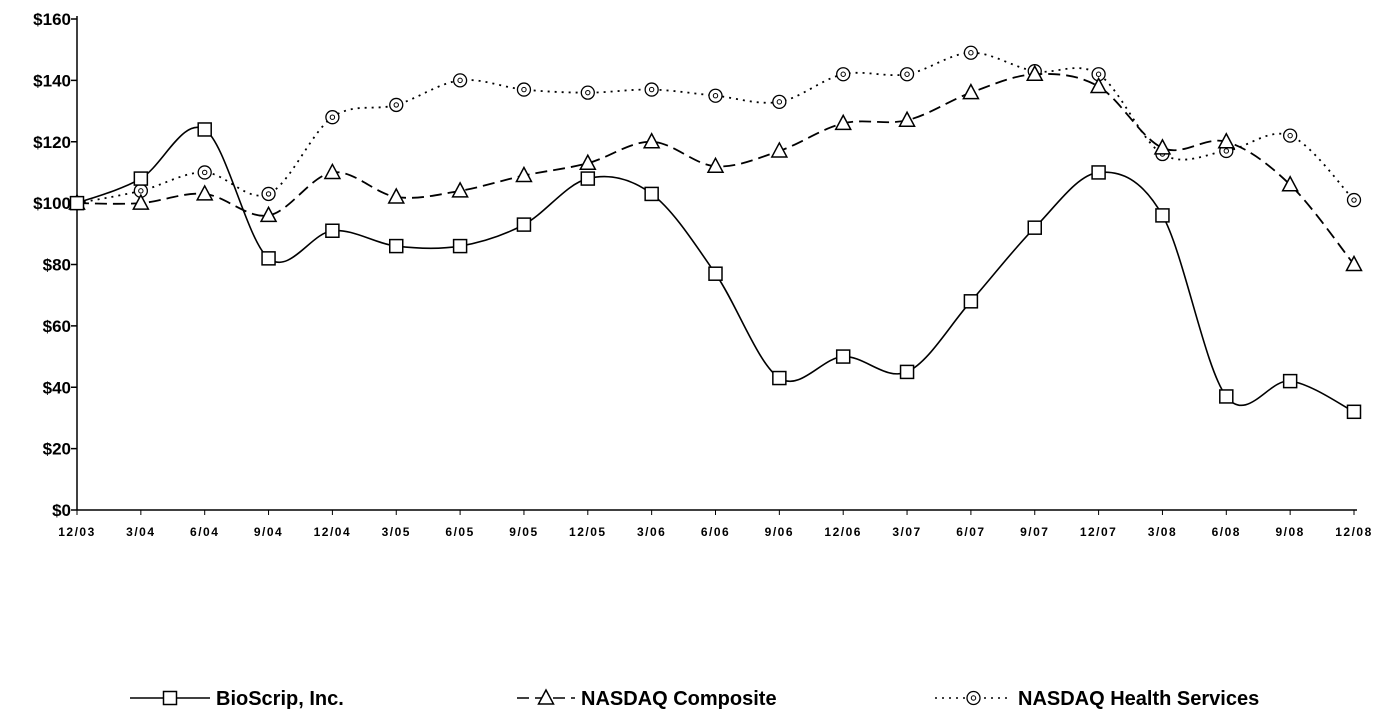 This screenshot has width=1390, height=715. I want to click on y-axis-ticks: $0 $20 $40 $60 $80 $100 $120 $140 $160, so click(55, 265).